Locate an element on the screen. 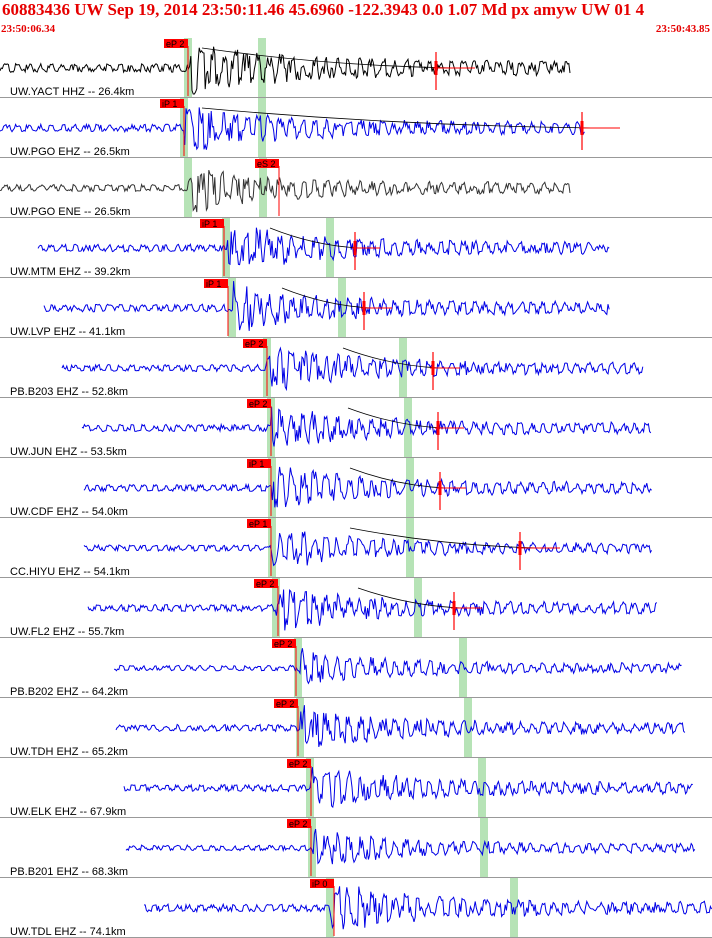  station-label: UW.FL2 EHZ -- 55.7km is located at coordinates (67, 632).